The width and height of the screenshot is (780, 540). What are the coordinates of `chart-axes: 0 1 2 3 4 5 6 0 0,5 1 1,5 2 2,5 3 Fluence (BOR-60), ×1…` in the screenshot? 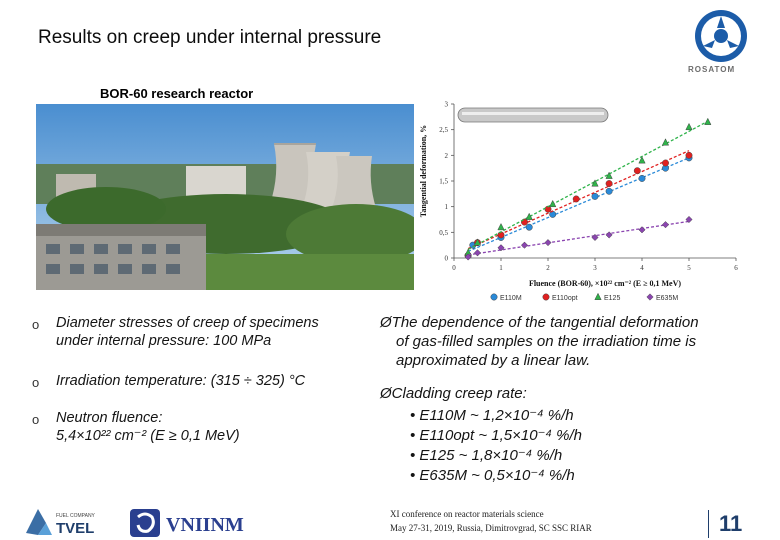 It's located at (578, 195).